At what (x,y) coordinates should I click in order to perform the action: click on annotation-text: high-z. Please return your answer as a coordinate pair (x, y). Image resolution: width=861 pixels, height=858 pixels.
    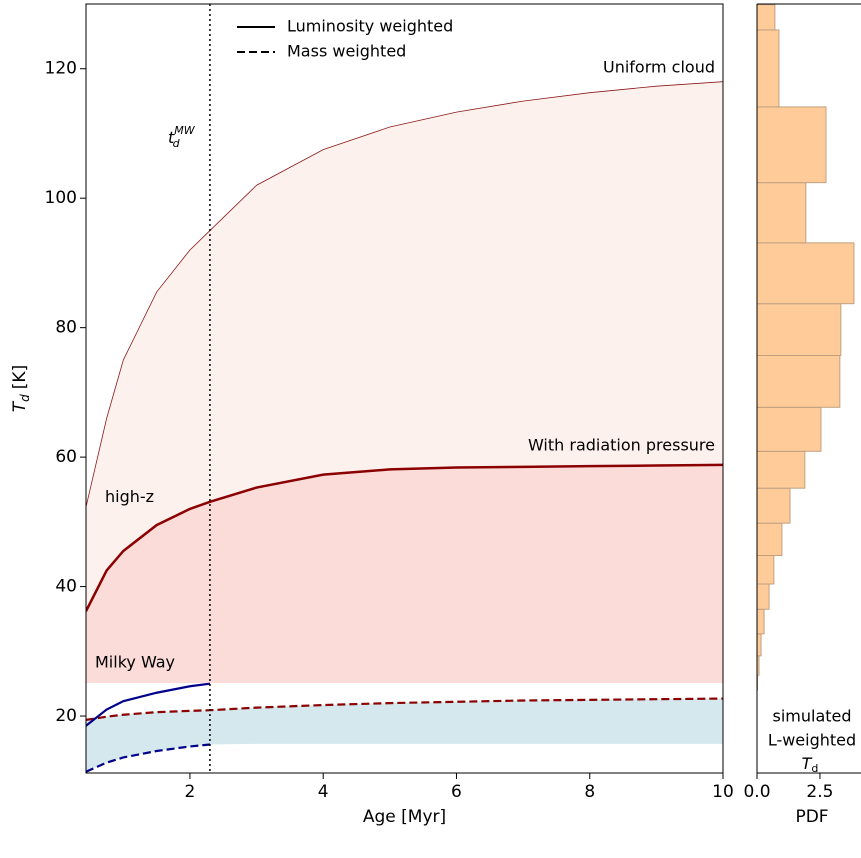
    Looking at the image, I should click on (129, 496).